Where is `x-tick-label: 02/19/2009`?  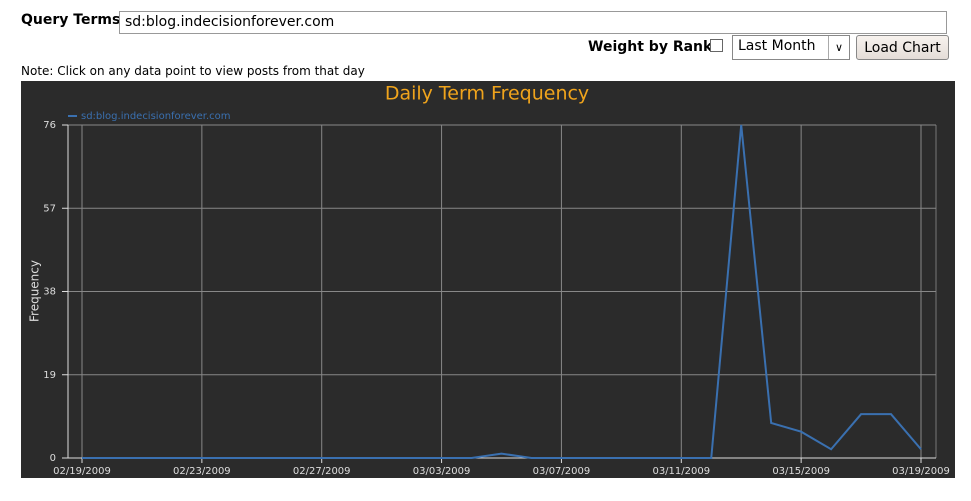 x-tick-label: 02/19/2009 is located at coordinates (82, 471).